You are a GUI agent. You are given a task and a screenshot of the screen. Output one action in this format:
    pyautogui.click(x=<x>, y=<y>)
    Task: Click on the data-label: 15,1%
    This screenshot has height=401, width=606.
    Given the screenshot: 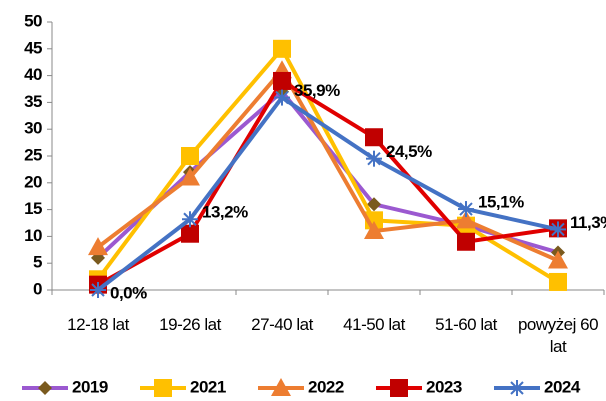 What is the action you would take?
    pyautogui.click(x=501, y=202)
    